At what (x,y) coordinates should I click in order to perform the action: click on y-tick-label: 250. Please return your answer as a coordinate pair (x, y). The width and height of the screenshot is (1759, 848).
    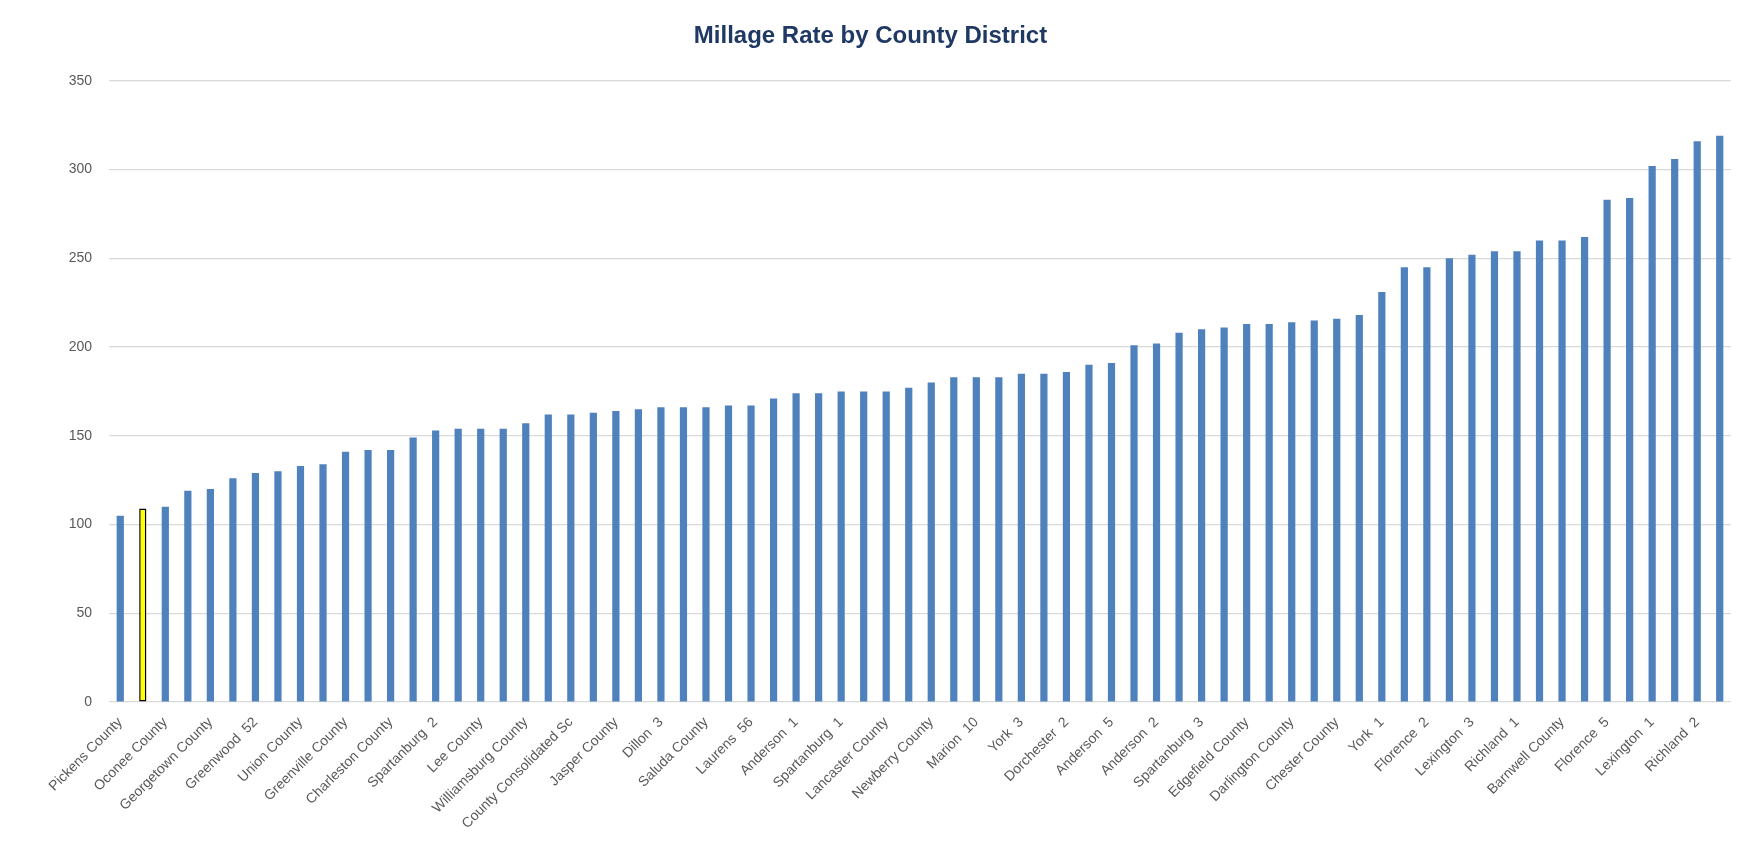
    Looking at the image, I should click on (80, 257).